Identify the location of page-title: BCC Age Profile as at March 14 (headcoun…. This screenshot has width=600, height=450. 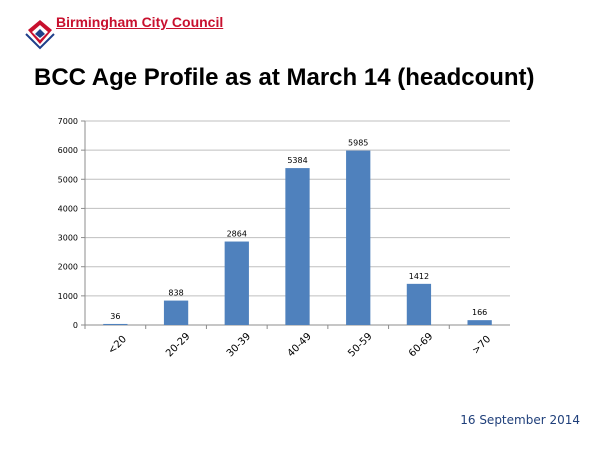
(284, 77).